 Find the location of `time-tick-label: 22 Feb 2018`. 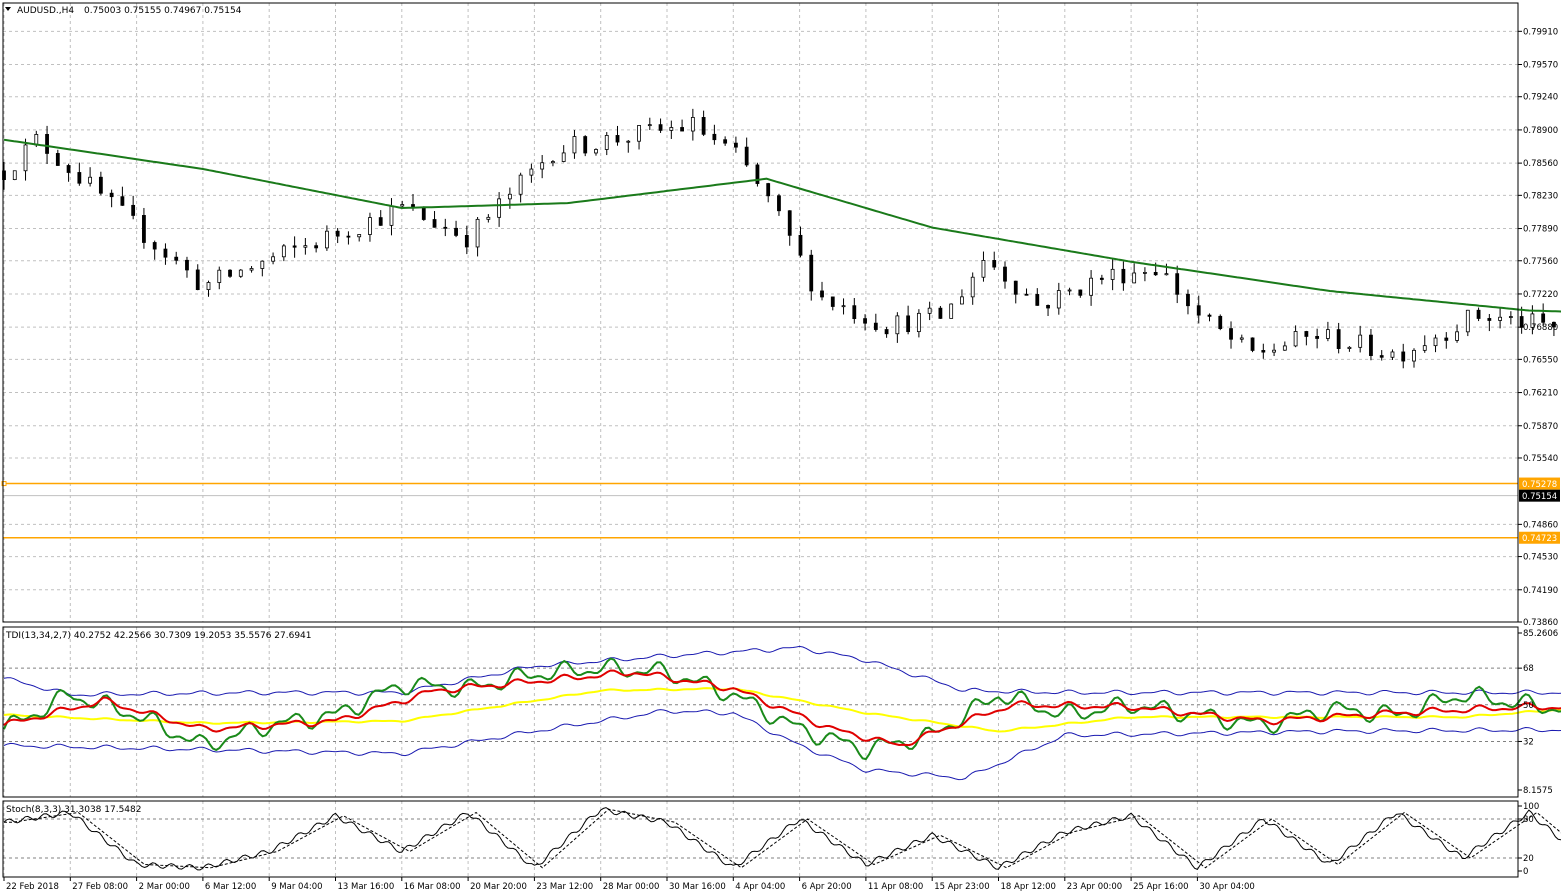

time-tick-label: 22 Feb 2018 is located at coordinates (32, 887).